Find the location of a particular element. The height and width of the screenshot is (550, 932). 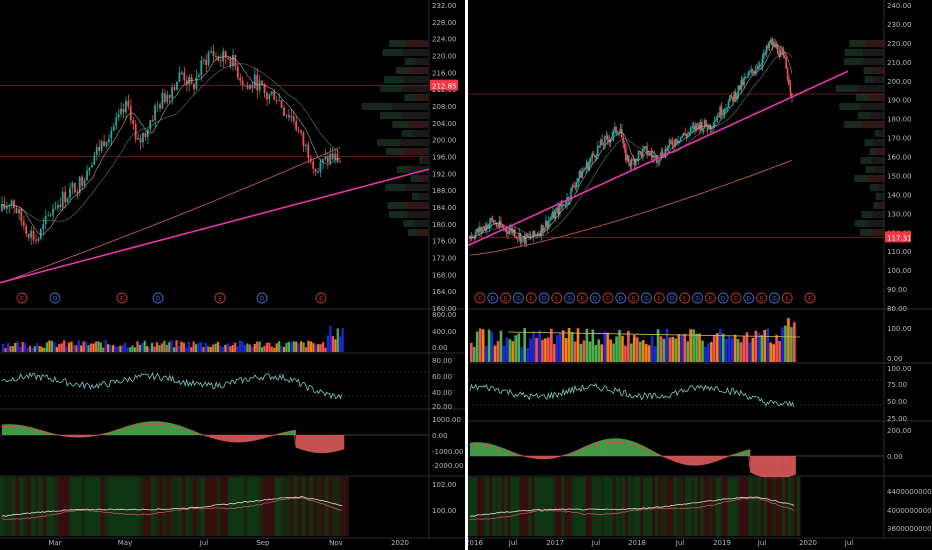

volume-average-line is located at coordinates (654, 334).